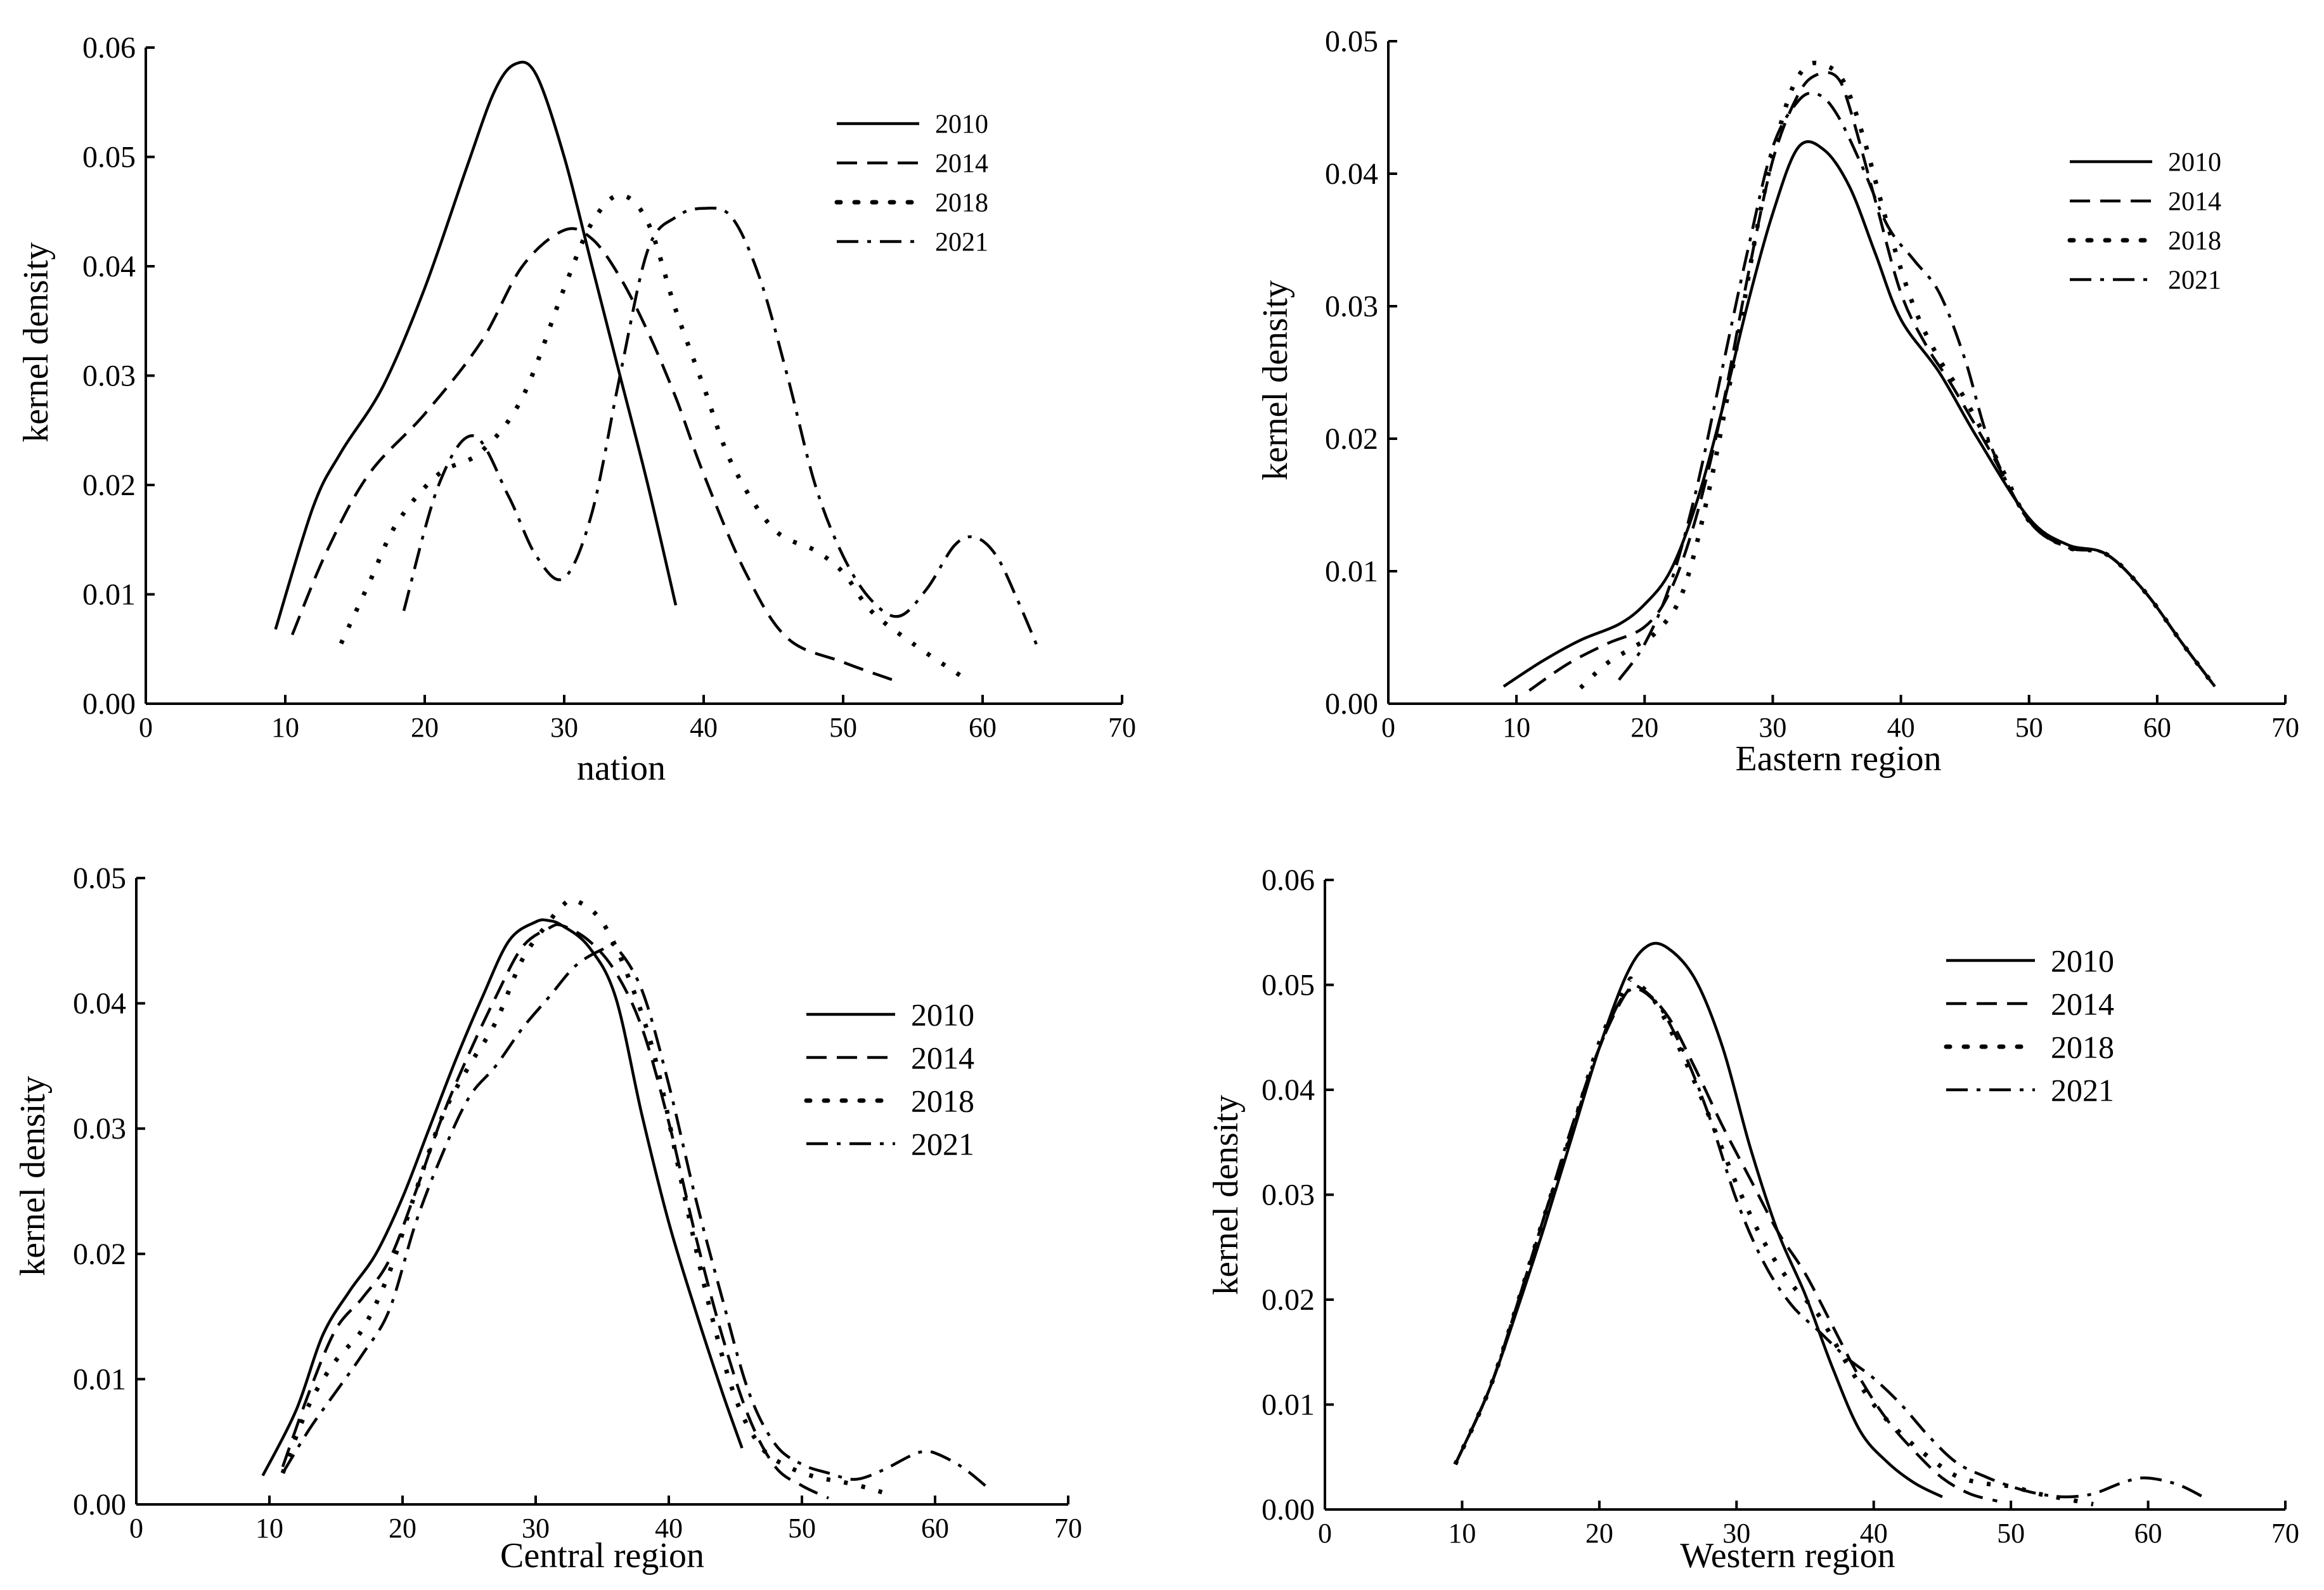 Image resolution: width=2324 pixels, height=1590 pixels. What do you see at coordinates (602, 1556) in the screenshot?
I see `x-axis-label: Central region` at bounding box center [602, 1556].